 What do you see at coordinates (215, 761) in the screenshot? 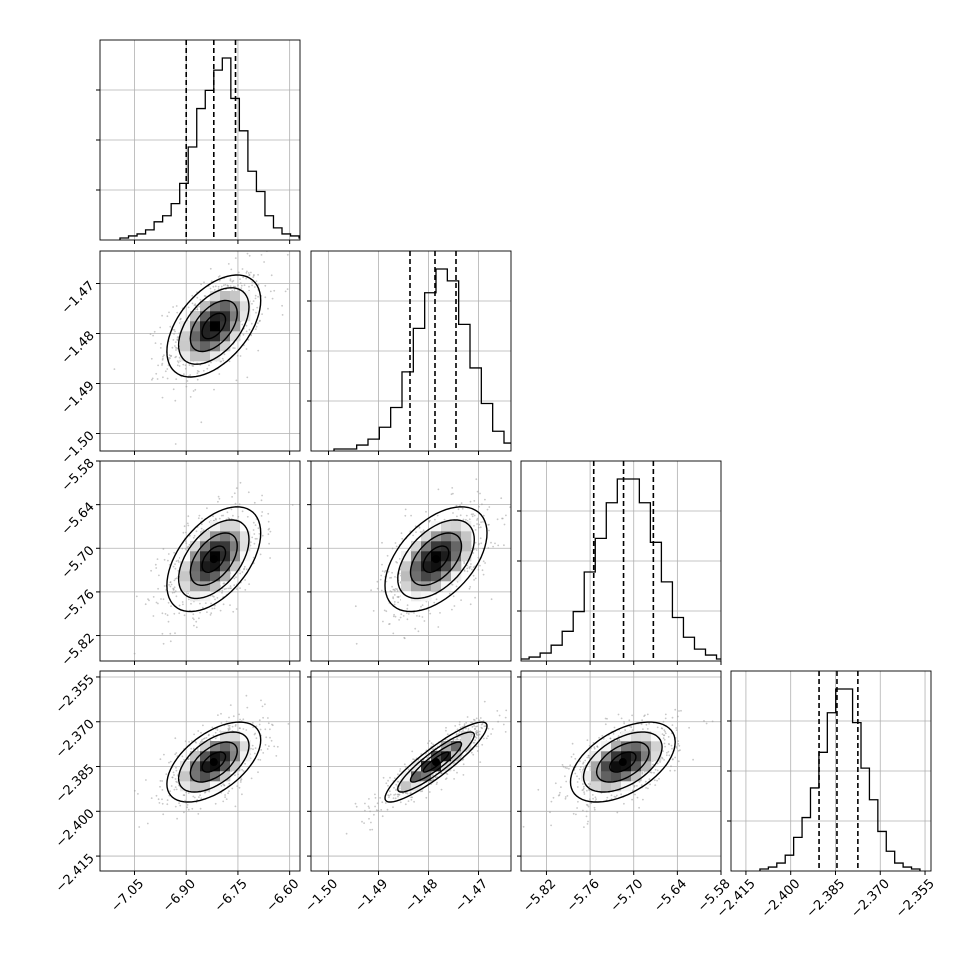
I see `density-cells` at bounding box center [215, 761].